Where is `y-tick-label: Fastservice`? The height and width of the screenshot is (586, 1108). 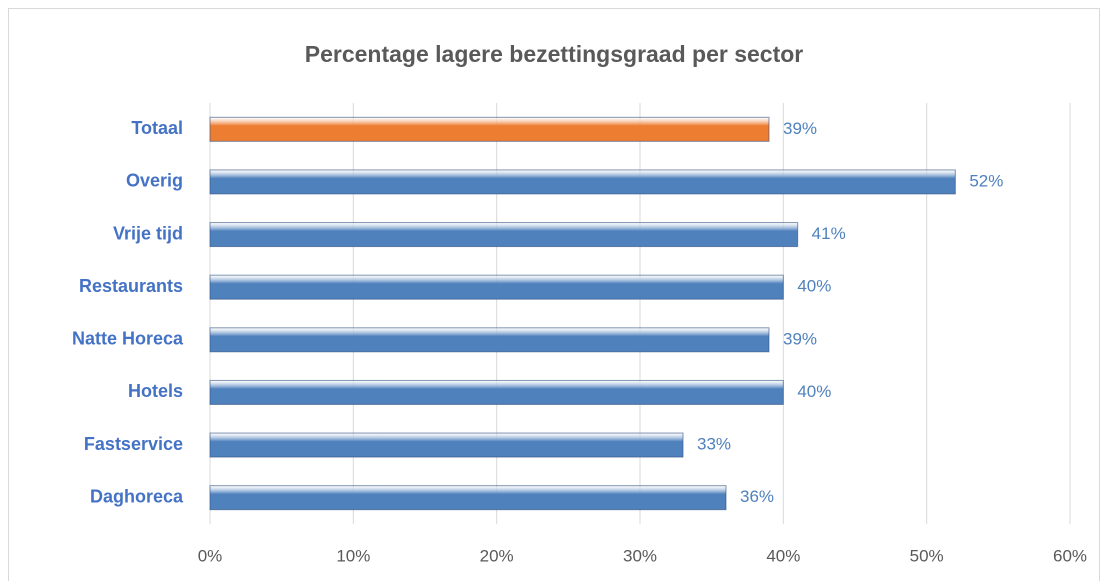
y-tick-label: Fastservice is located at coordinates (133, 444).